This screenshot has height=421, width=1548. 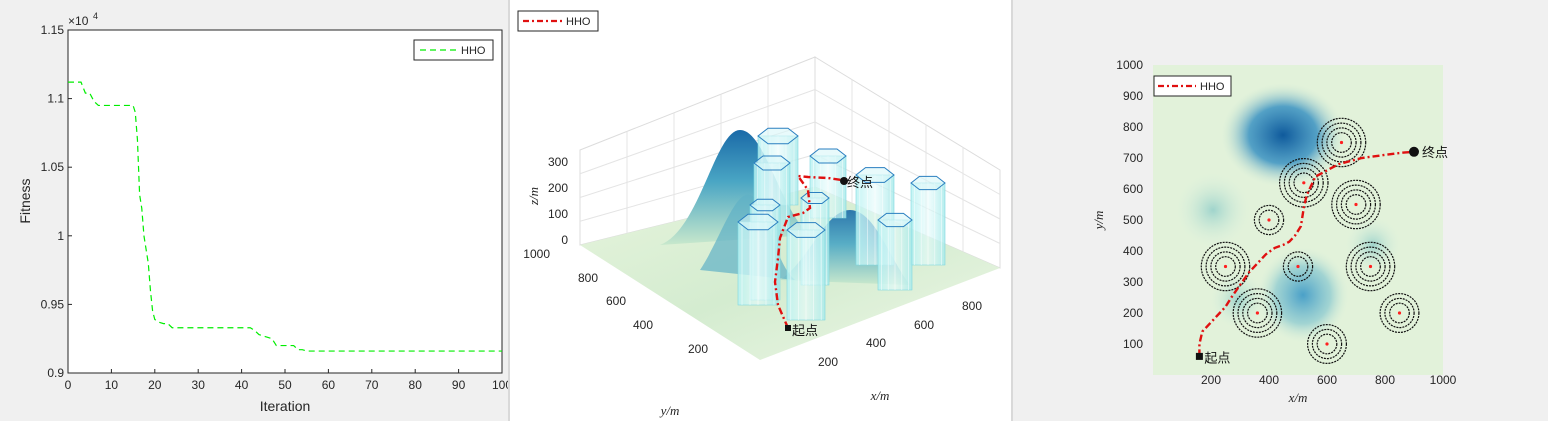 What do you see at coordinates (155, 385) in the screenshot?
I see `x-tick-label: 20` at bounding box center [155, 385].